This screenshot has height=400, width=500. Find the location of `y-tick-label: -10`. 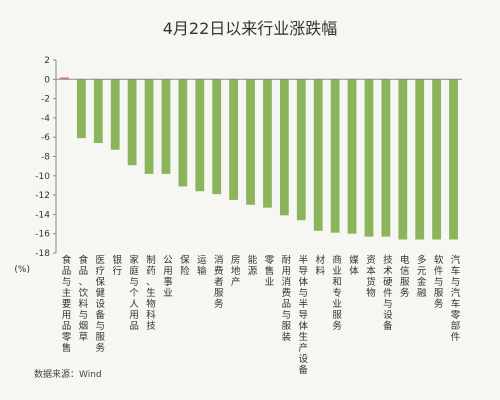

y-tick-label: -10 is located at coordinates (42, 177).